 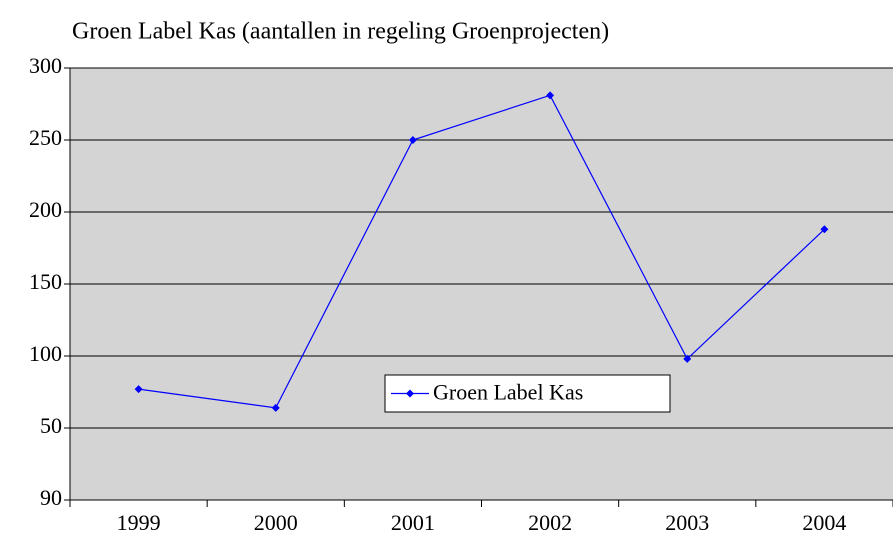 I want to click on legend-label: Groen Label Kas, so click(x=508, y=392).